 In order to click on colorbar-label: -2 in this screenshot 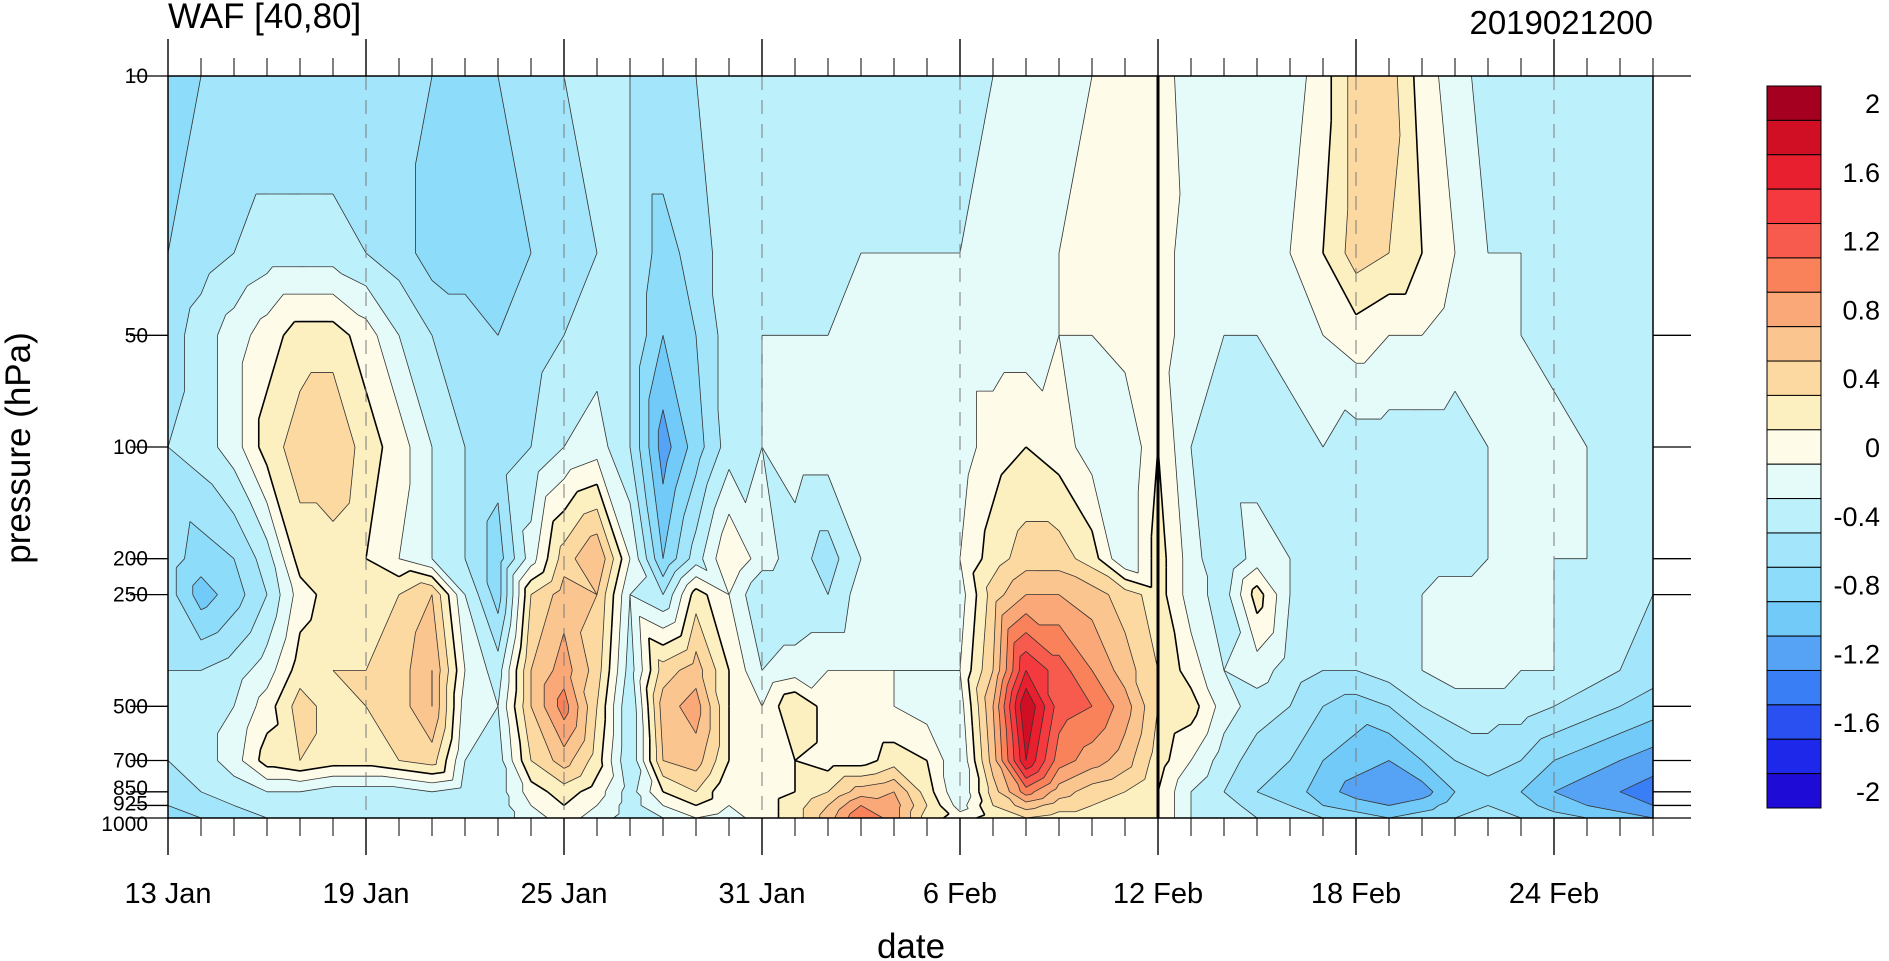, I will do `click(1868, 792)`.